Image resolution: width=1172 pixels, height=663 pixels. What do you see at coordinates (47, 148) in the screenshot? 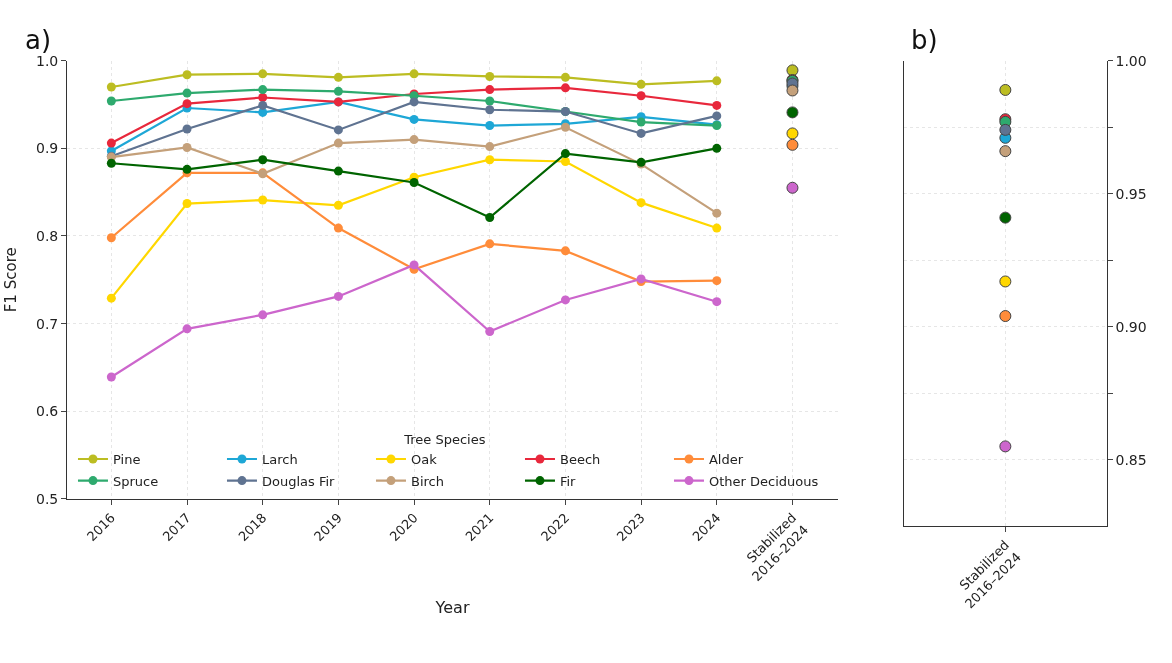
I see `y-tick-label: 0.9` at bounding box center [47, 148].